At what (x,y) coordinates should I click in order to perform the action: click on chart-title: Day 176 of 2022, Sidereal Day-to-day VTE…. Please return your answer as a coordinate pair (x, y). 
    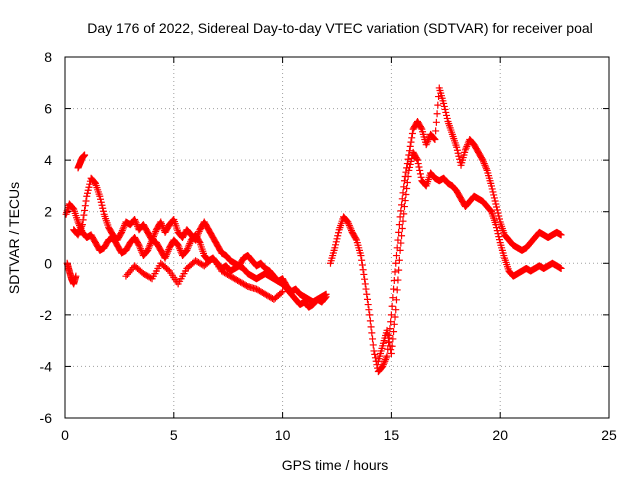
    Looking at the image, I should click on (340, 28).